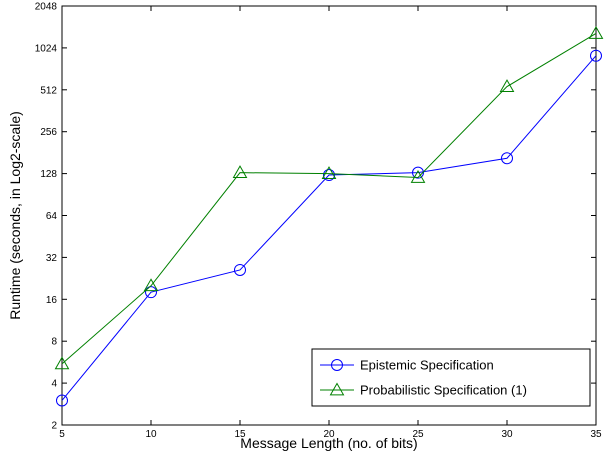 This screenshot has height=456, width=611. Describe the element at coordinates (52, 300) in the screenshot. I see `y-tick-label: 16` at that location.